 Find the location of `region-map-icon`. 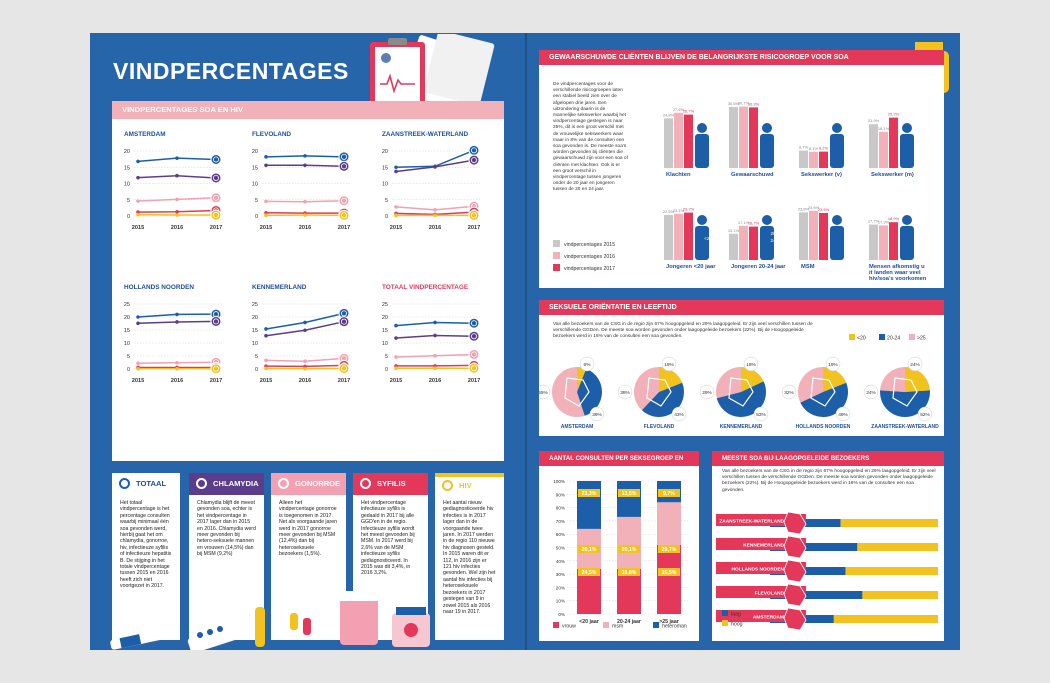

region-map-icon is located at coordinates (795, 619).